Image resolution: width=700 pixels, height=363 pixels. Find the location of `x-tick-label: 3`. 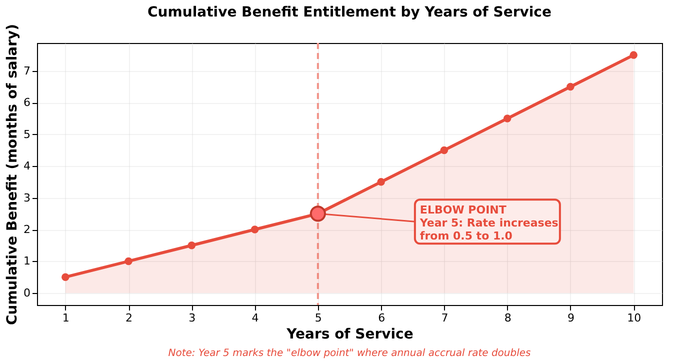

x-tick-label: 3 is located at coordinates (192, 318).